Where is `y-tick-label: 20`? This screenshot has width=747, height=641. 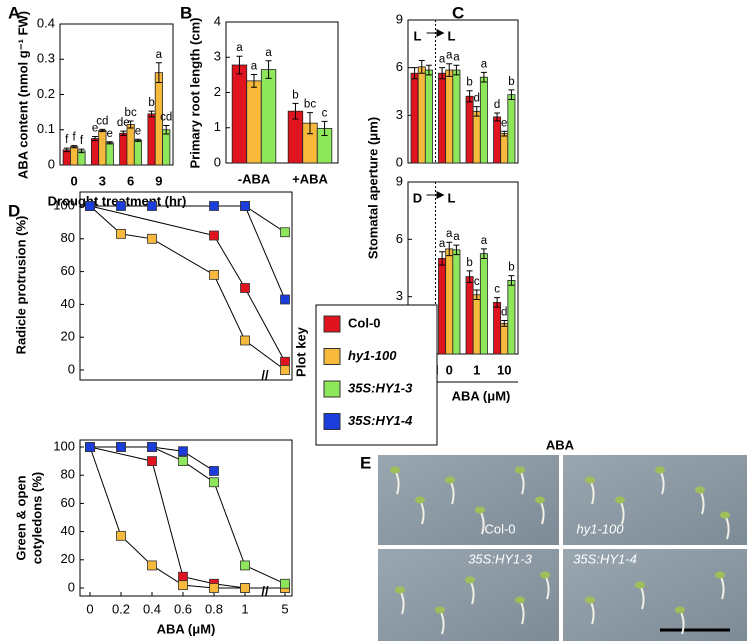 y-tick-label: 20 is located at coordinates (68, 336).